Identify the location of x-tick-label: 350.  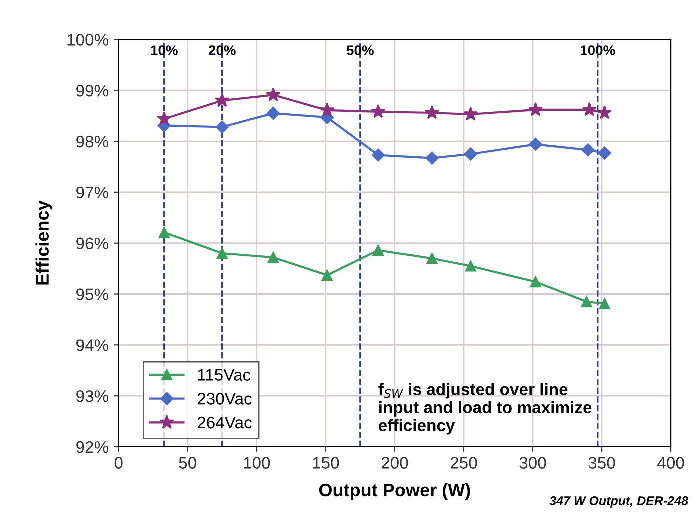
(602, 463).